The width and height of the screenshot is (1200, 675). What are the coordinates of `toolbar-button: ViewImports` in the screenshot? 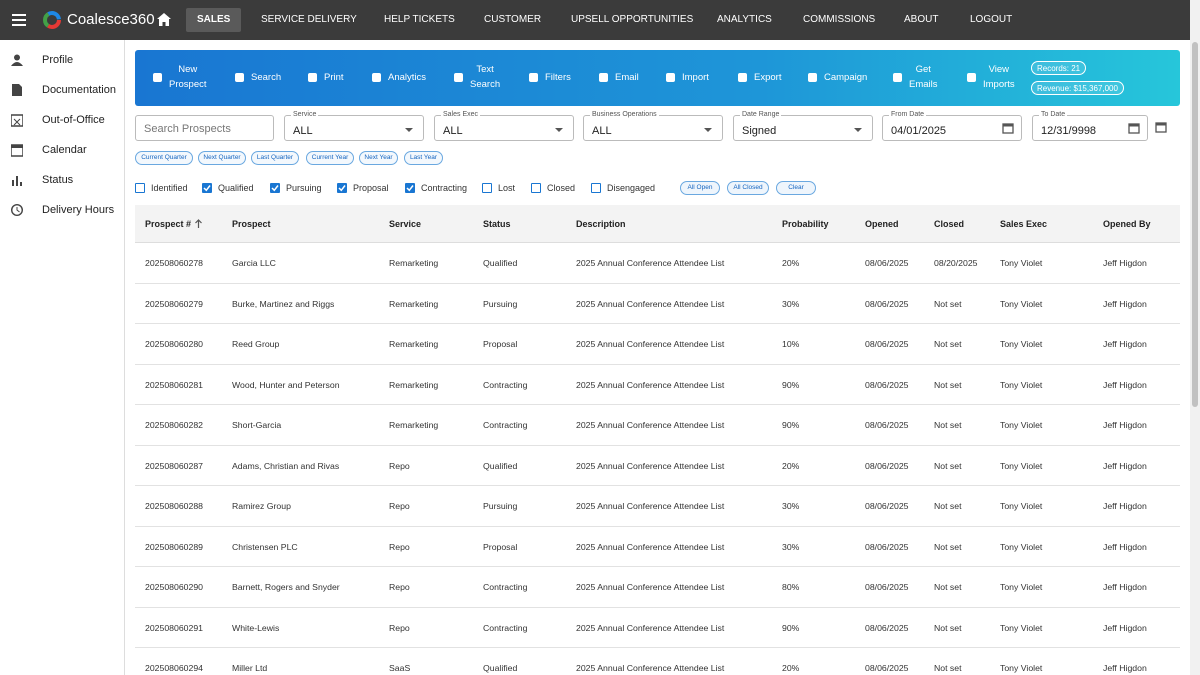 It's located at (990, 77).